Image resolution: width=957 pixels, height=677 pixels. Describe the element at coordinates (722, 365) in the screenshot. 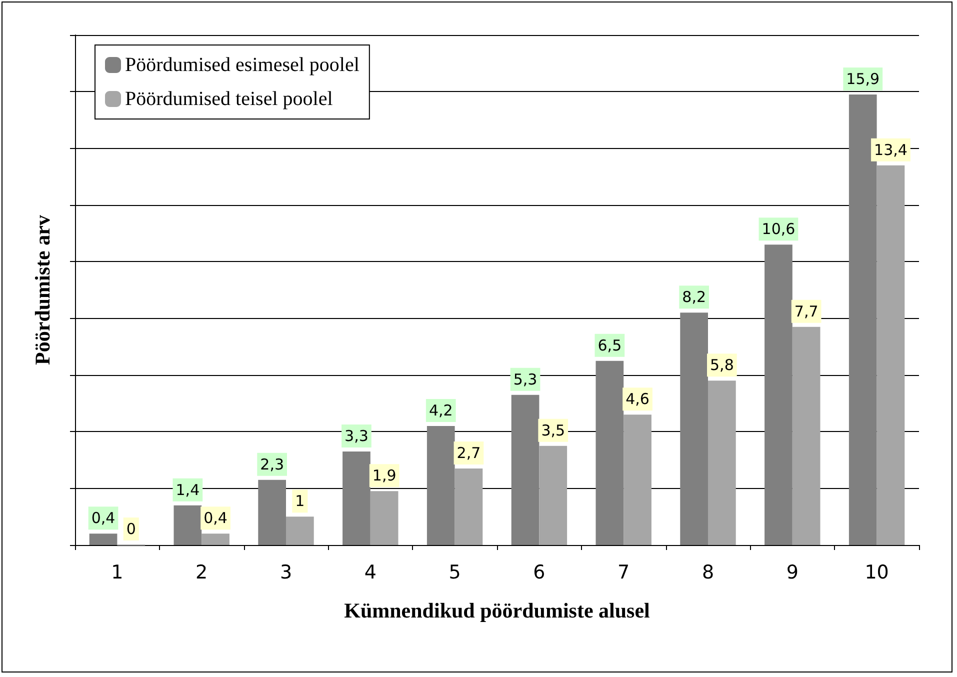

I see `data-label: 5,8` at that location.